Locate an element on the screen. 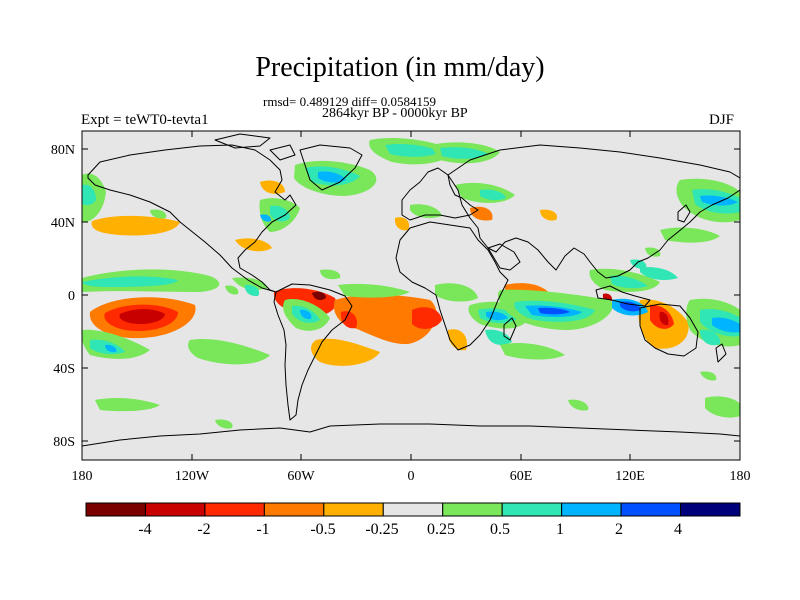 The image size is (800, 600). season-label: DJF is located at coordinates (722, 120).